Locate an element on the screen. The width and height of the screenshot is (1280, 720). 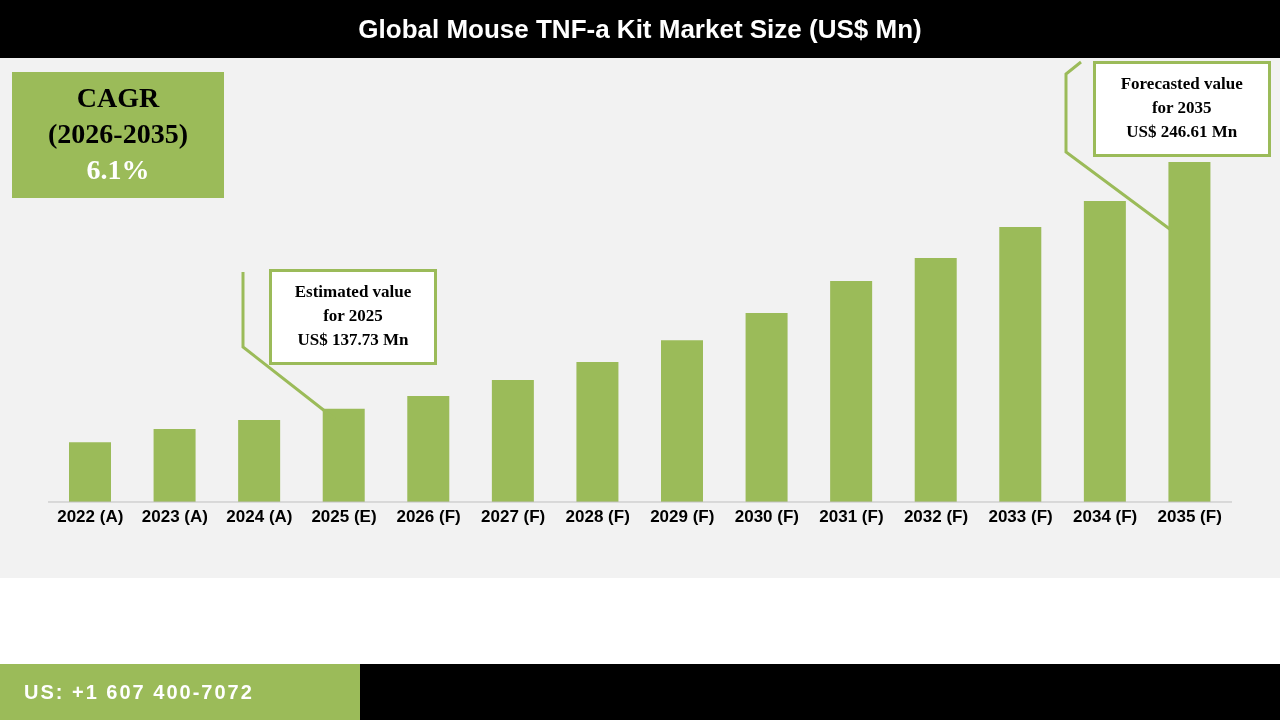
x-tick-label: 2026 (F) is located at coordinates (428, 517).